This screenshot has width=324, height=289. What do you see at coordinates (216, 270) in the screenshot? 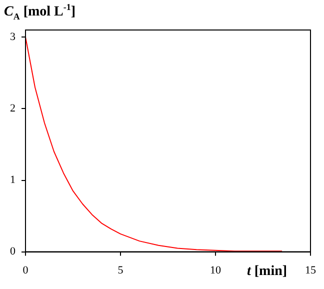
I see `x-tick-label: 10` at bounding box center [216, 270].